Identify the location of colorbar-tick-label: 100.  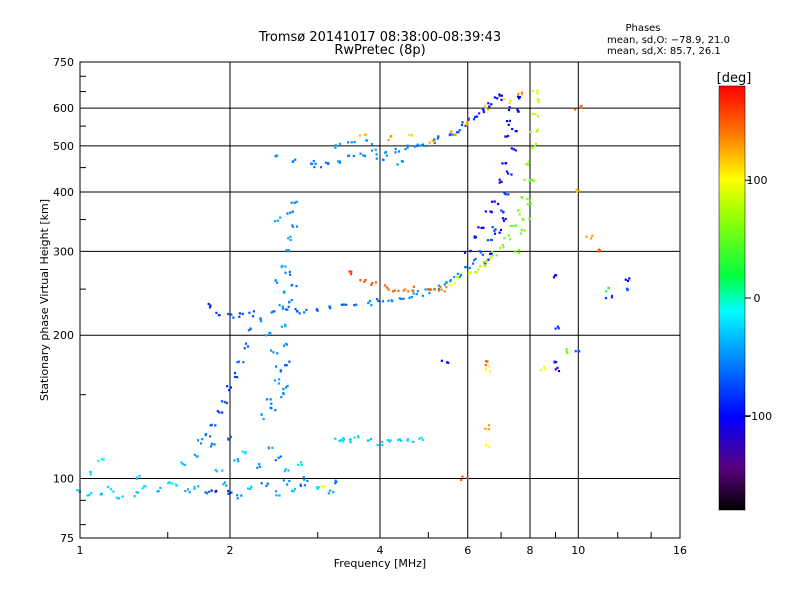
(757, 180).